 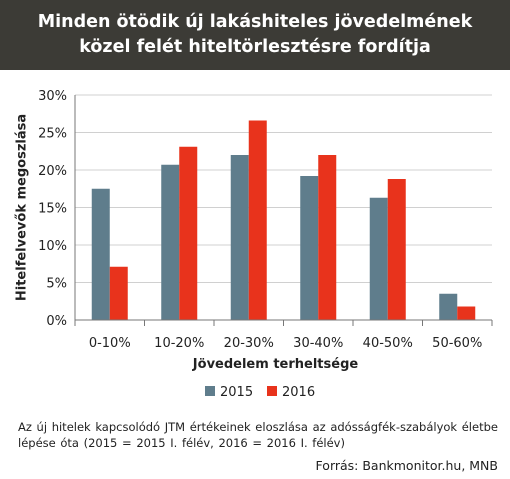 What do you see at coordinates (396, 249) in the screenshot?
I see `bar-2016-40-50%` at bounding box center [396, 249].